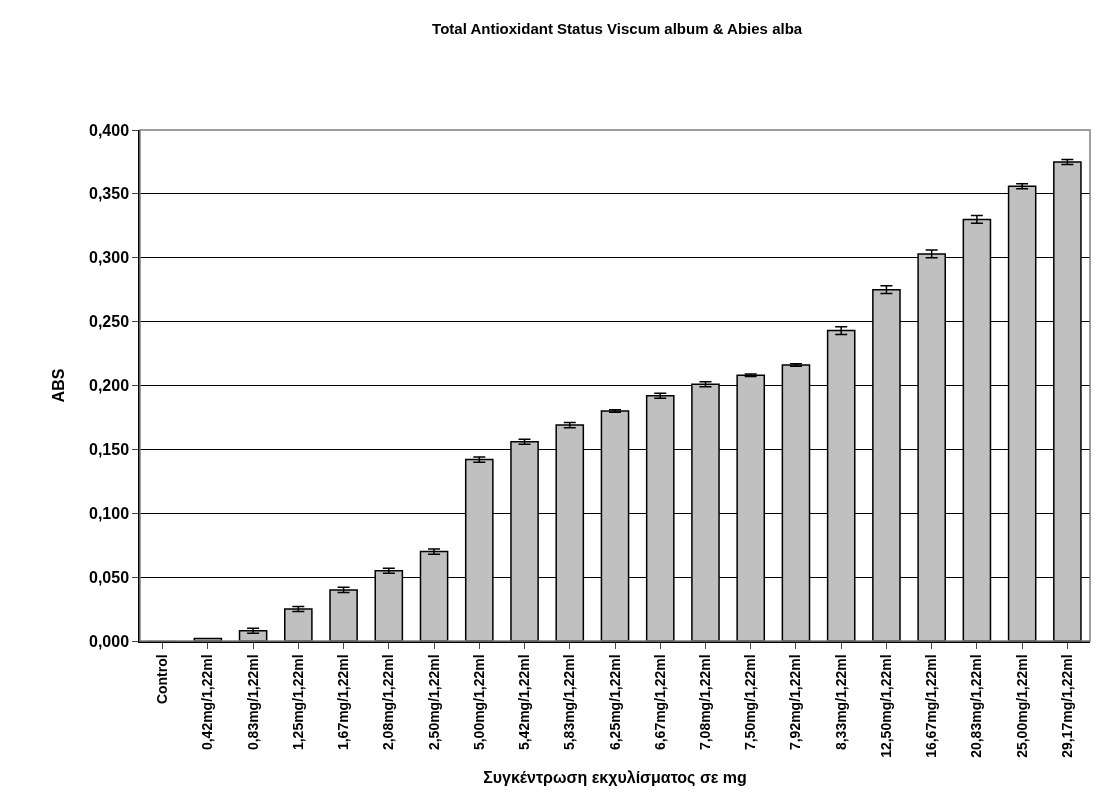 The height and width of the screenshot is (796, 1102). I want to click on chart-title: Total Antioxidant Status Viscum album & Abies alba, so click(617, 29).